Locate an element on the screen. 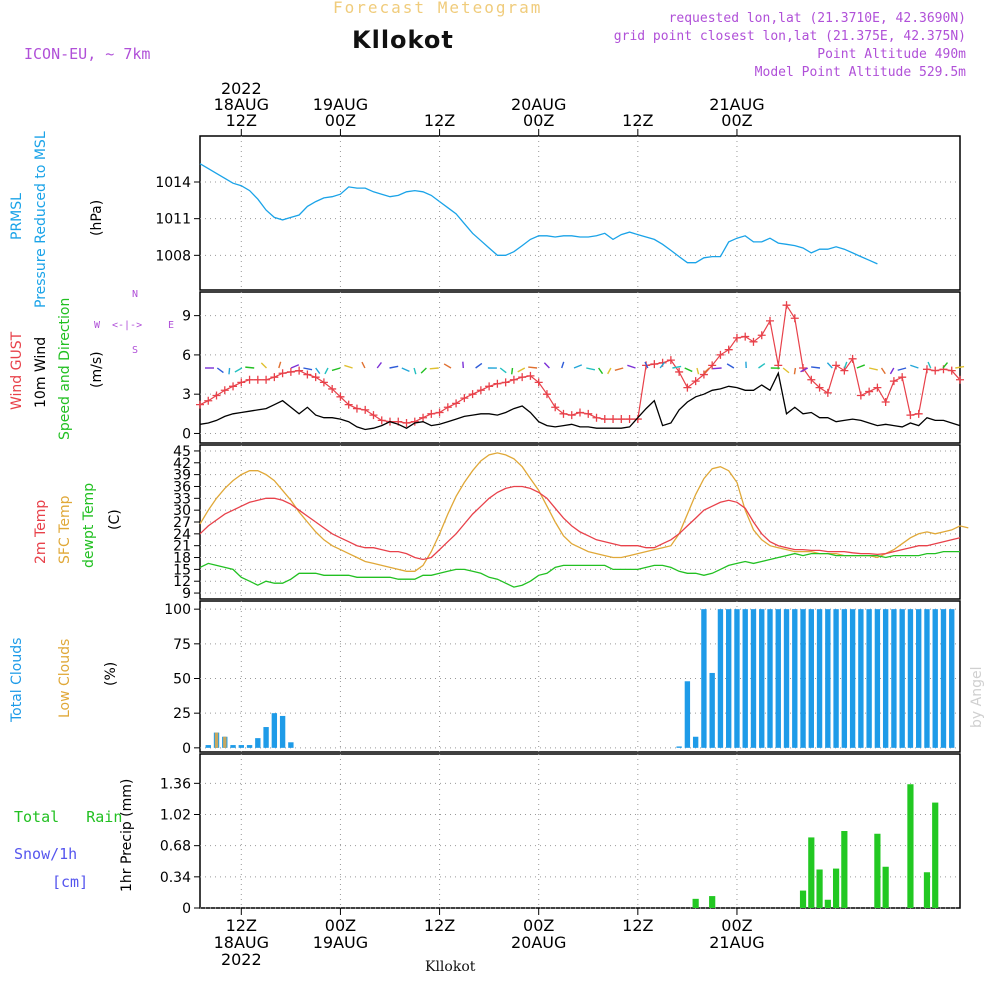 The image size is (1000, 1000). series-prmsl-line is located at coordinates (538, 214).